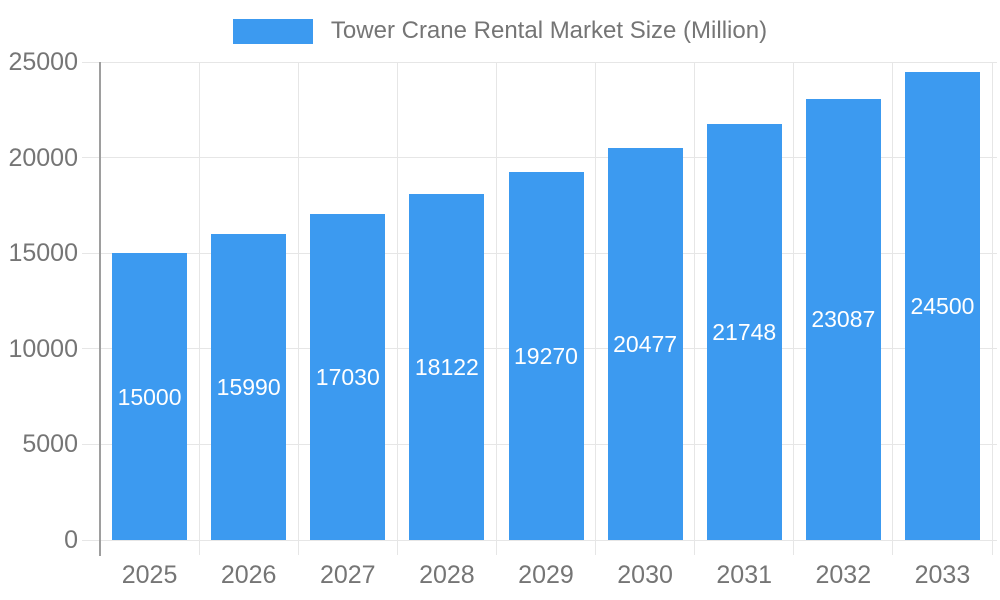  What do you see at coordinates (942, 575) in the screenshot?
I see `x-axis-tick-label: 2033` at bounding box center [942, 575].